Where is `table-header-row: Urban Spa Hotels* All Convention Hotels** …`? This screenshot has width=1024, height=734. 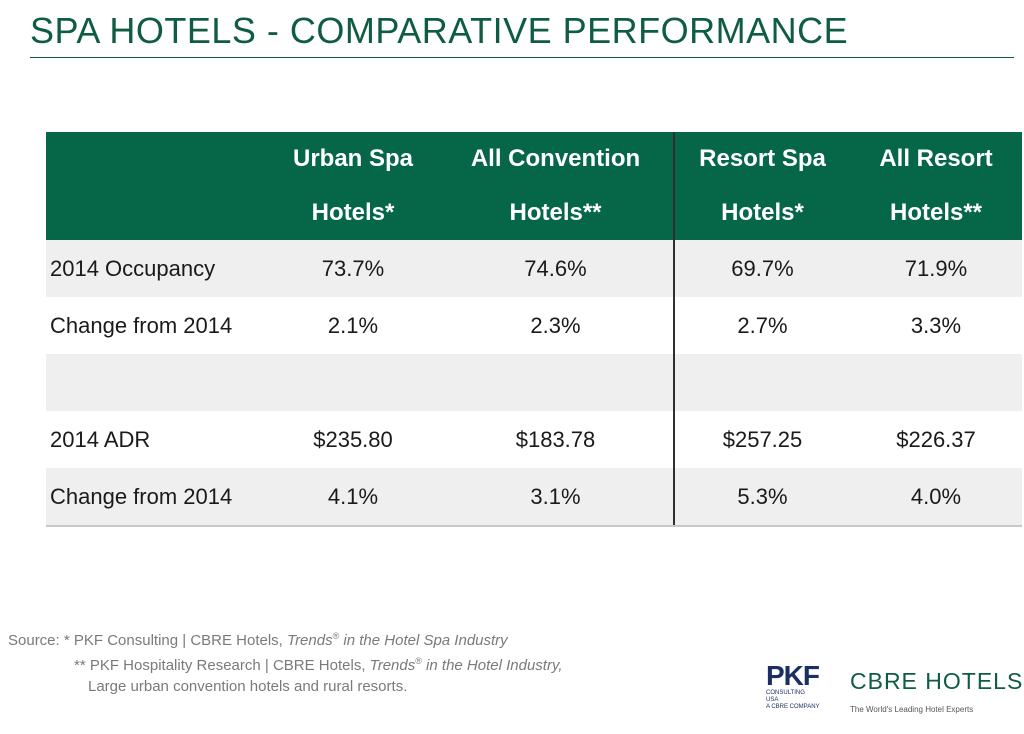 table-header-row: Urban Spa Hotels* All Convention Hotels** … is located at coordinates (534, 186).